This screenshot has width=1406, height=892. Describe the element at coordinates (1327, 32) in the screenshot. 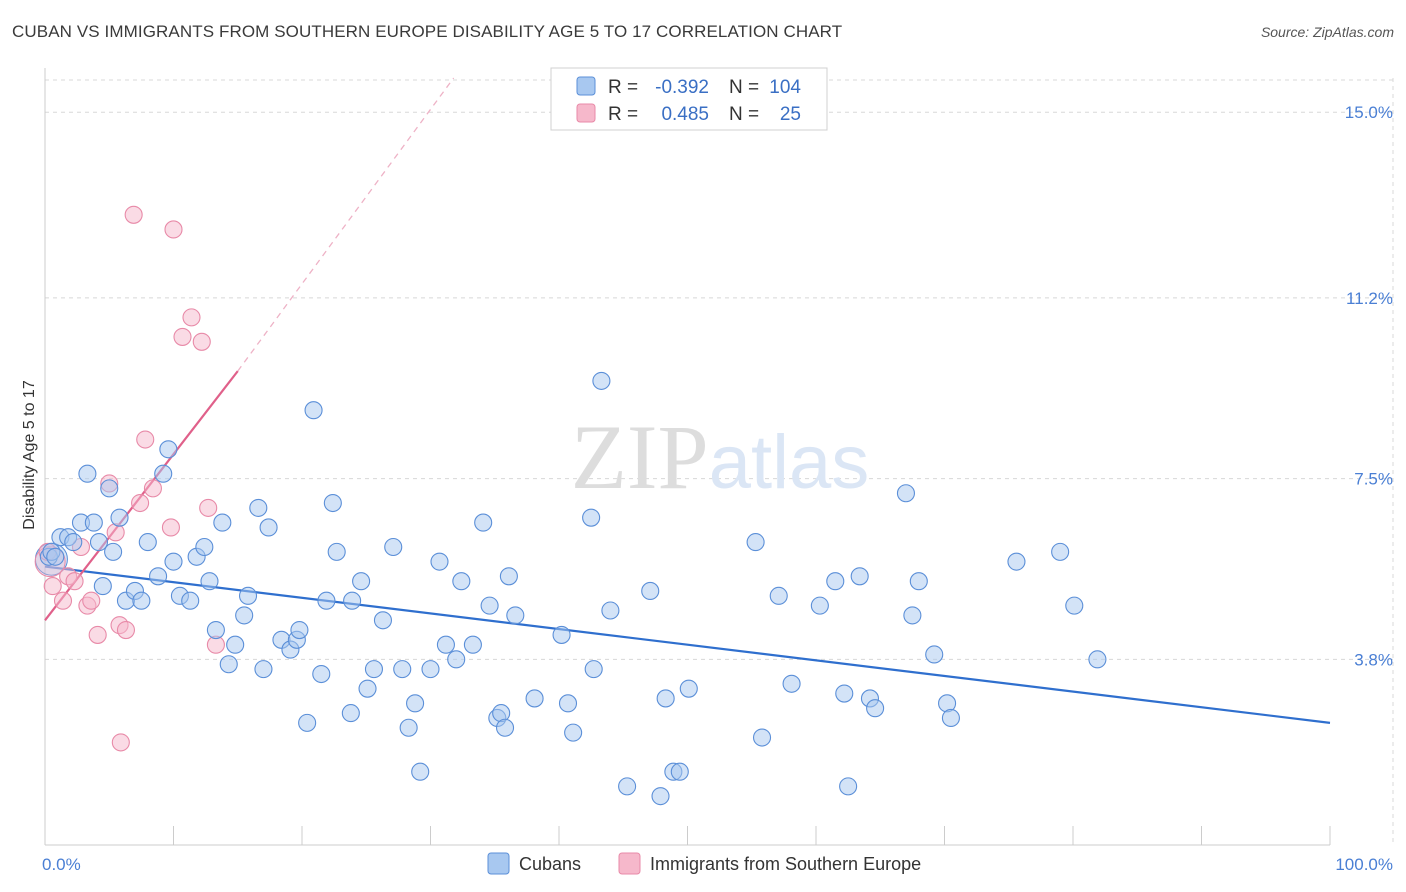

I see `chart-source: Source: ZipAtlas.com` at that location.